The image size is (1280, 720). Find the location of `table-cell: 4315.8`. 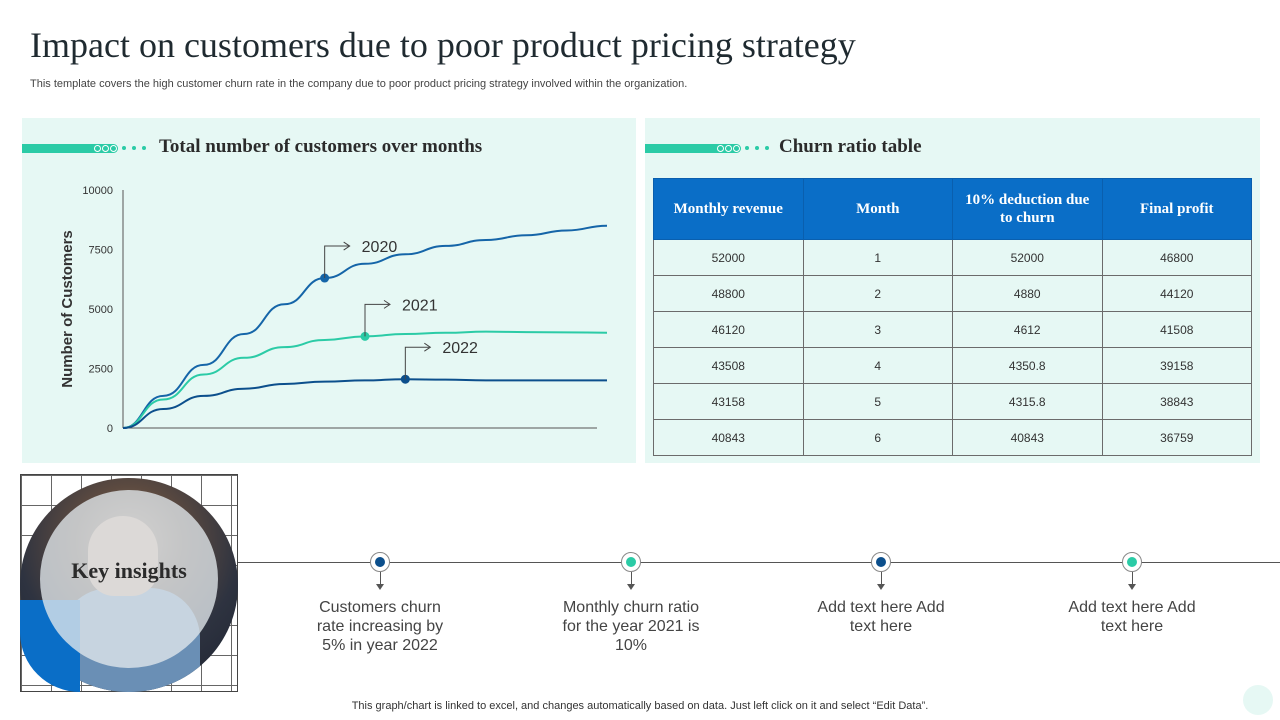

table-cell: 4315.8 is located at coordinates (1027, 401).